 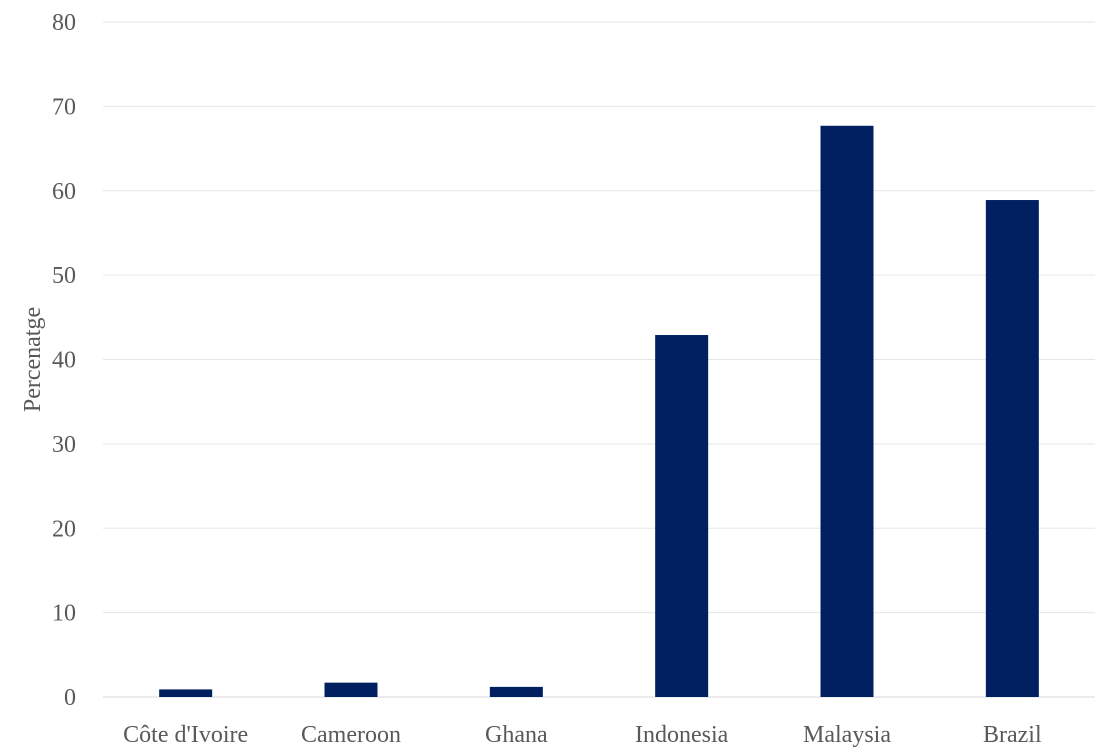 What do you see at coordinates (33, 359) in the screenshot?
I see `y-axis-title: Percenatge` at bounding box center [33, 359].